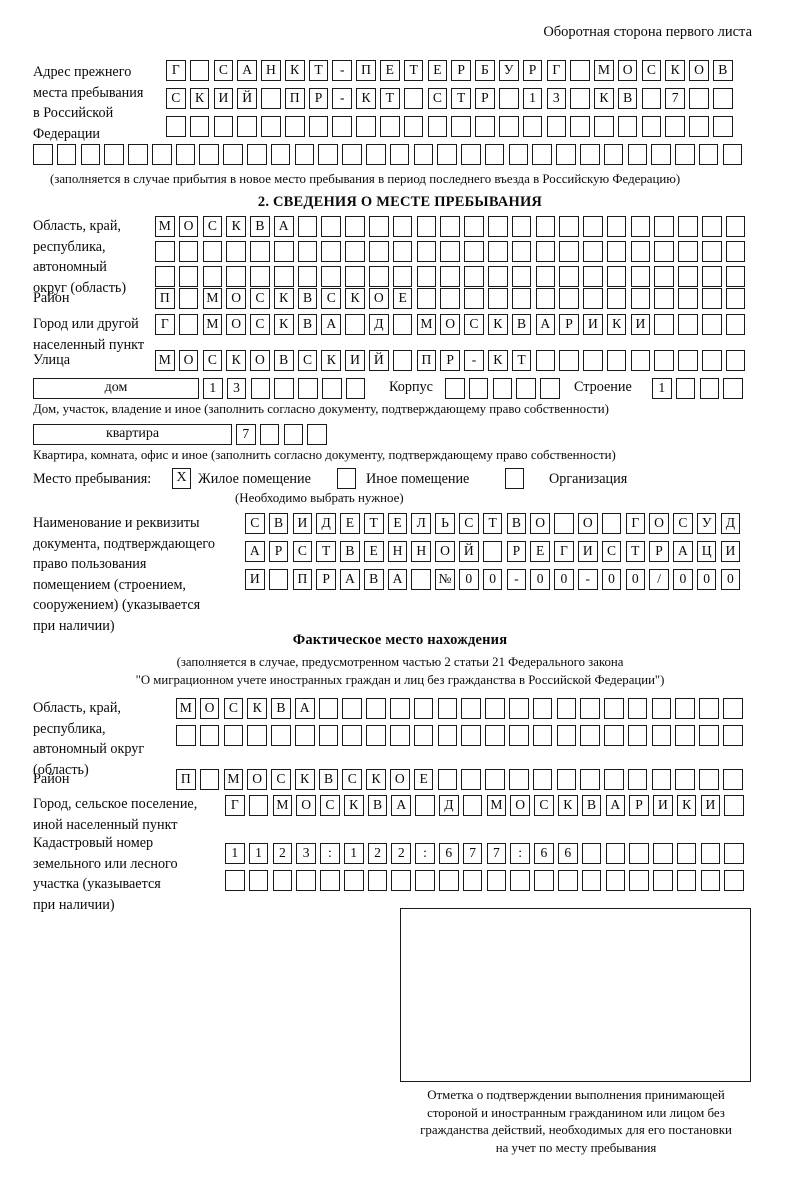 This screenshot has height=1180, width=800. What do you see at coordinates (331, 324) in the screenshot?
I see `city-cell: А` at bounding box center [331, 324].